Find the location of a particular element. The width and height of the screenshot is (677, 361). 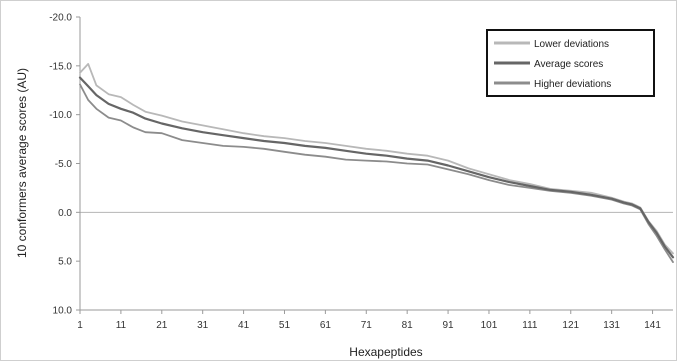

x-tick-label: 71 is located at coordinates (367, 325).